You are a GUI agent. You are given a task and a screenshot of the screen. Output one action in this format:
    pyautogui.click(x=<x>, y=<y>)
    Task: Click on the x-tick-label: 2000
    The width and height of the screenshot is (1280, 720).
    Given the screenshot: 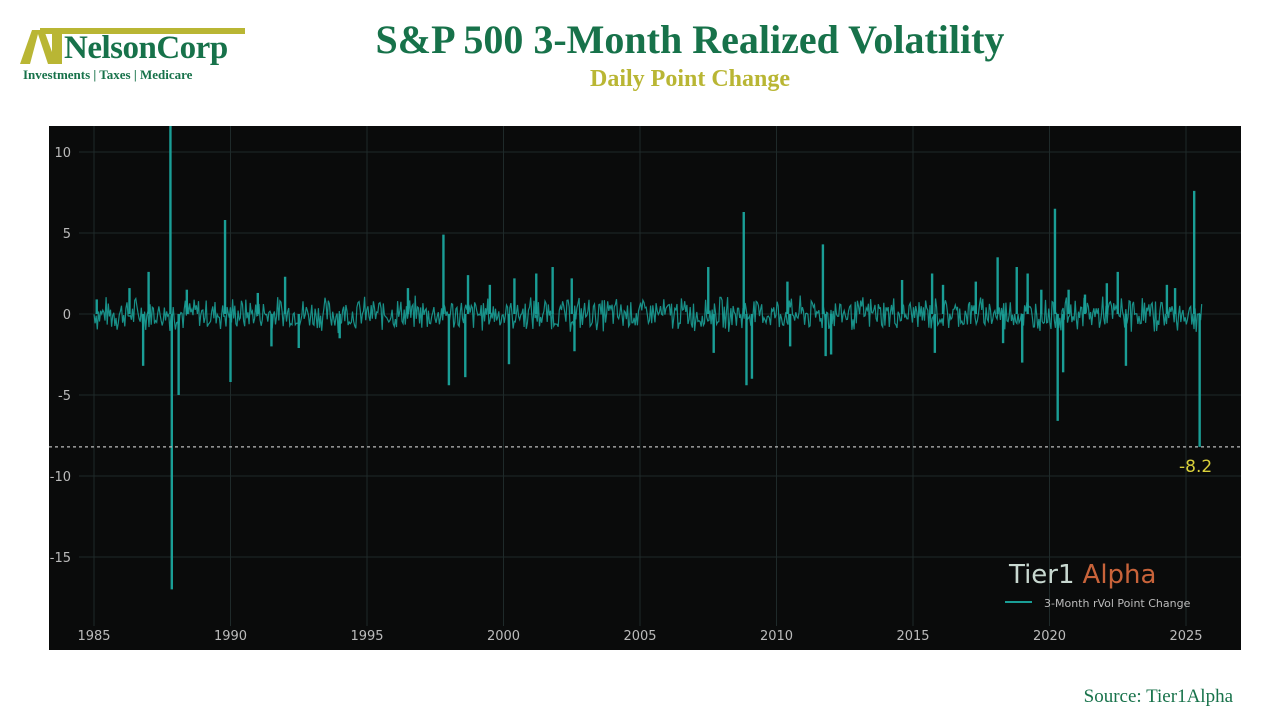 What is the action you would take?
    pyautogui.click(x=503, y=636)
    